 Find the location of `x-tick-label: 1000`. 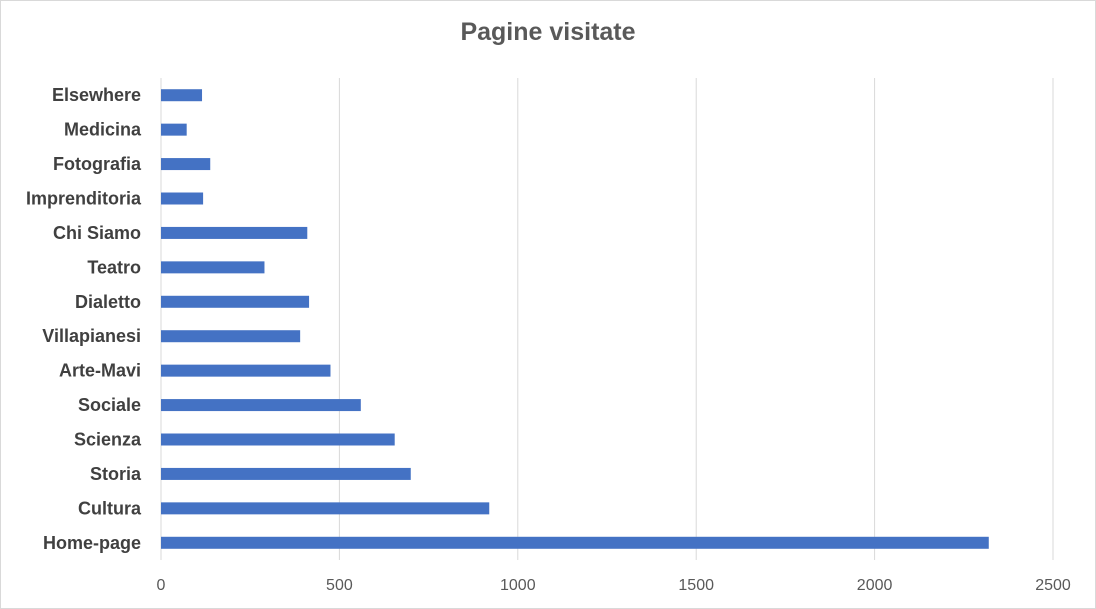

x-tick-label: 1000 is located at coordinates (518, 585).